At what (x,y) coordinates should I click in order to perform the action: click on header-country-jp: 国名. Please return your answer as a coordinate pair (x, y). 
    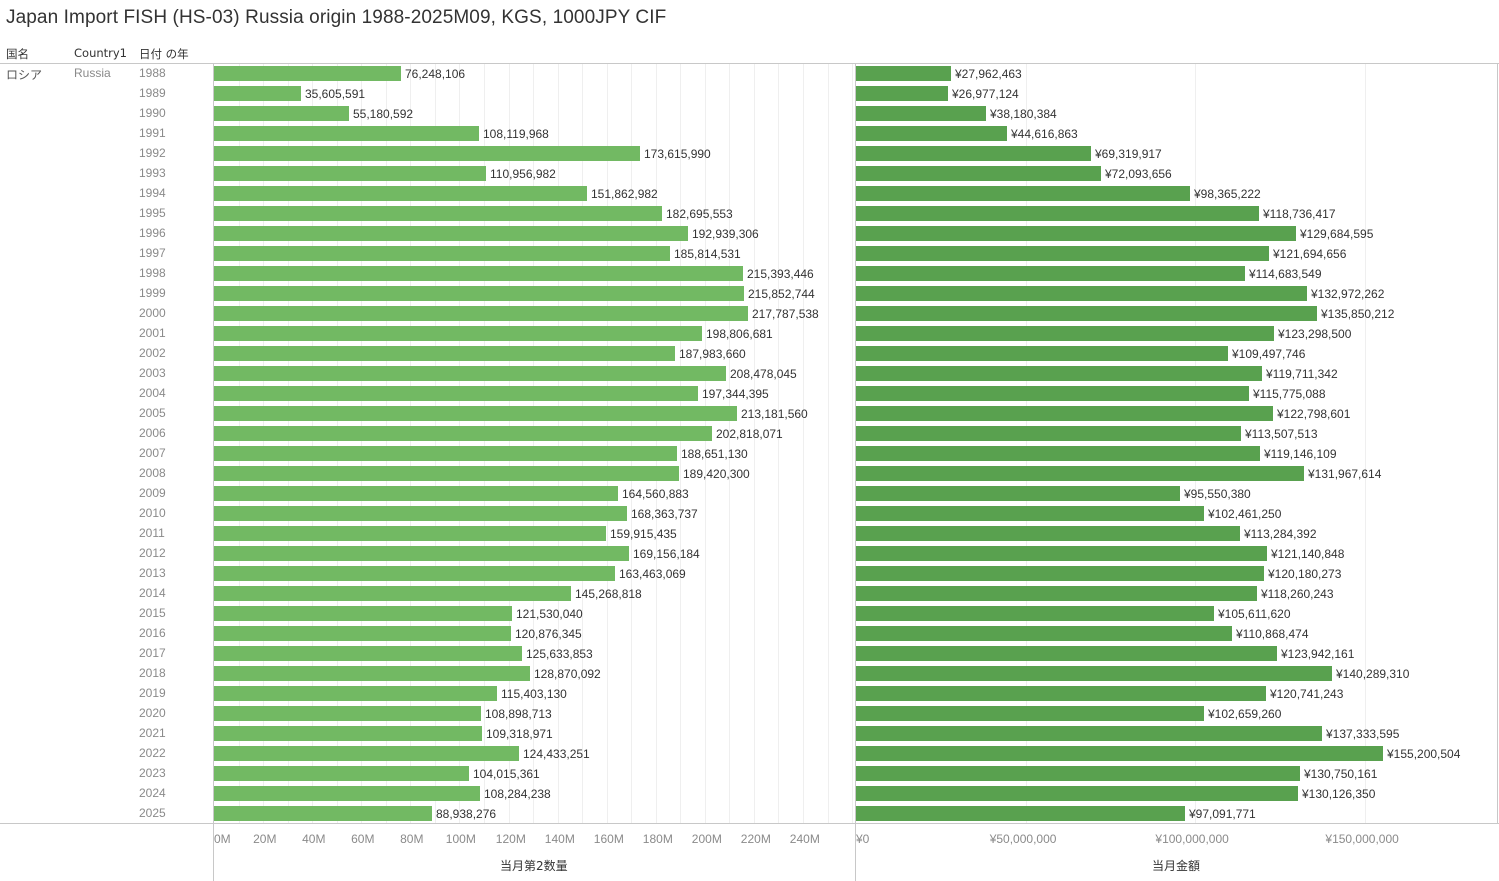
    Looking at the image, I should click on (17, 54).